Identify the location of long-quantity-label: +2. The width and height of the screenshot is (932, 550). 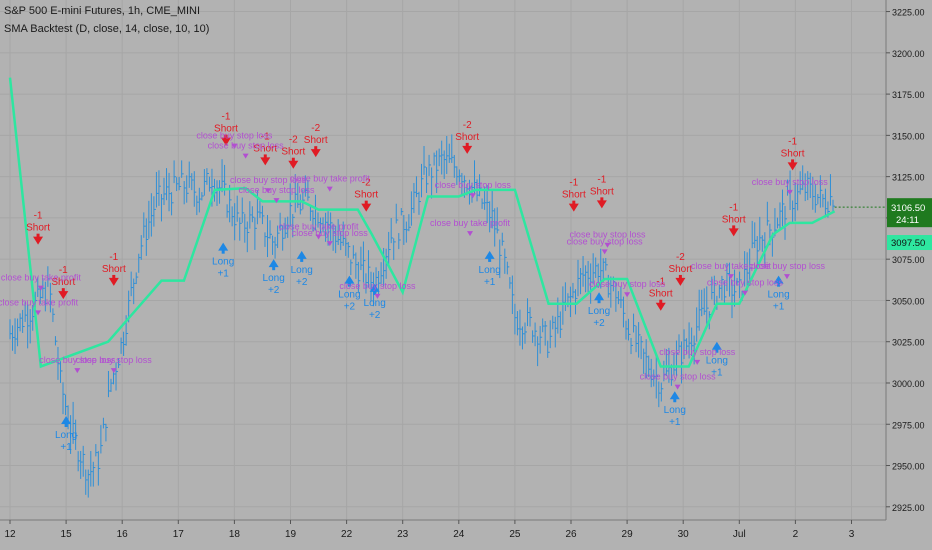
(350, 307).